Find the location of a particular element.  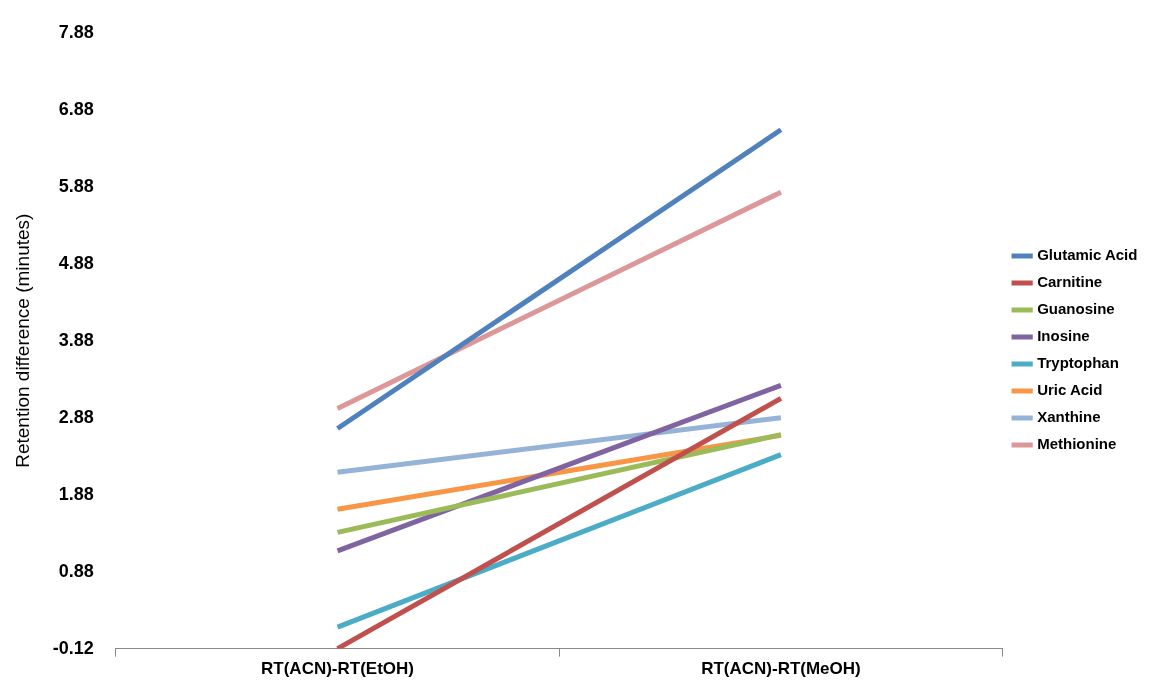

y-tick-label: -0.12 is located at coordinates (73, 647).